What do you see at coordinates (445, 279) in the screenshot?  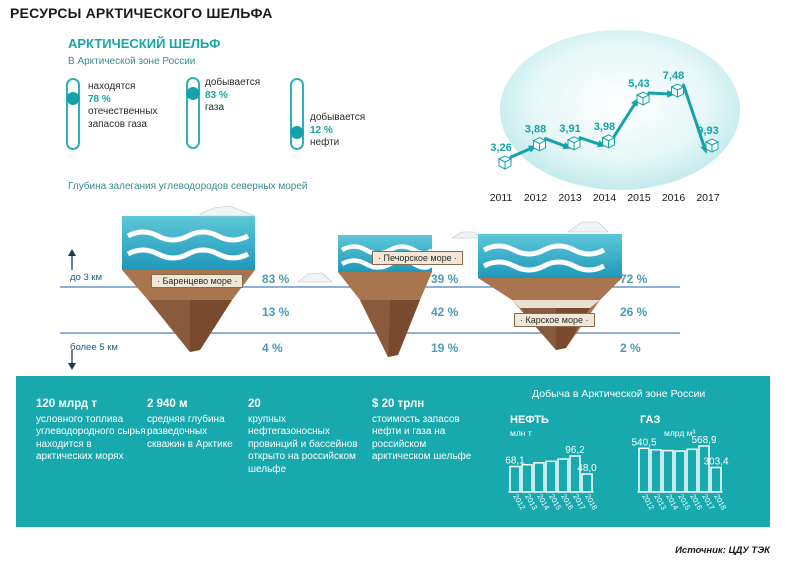 I see `pct-pechora-upper: 39 %` at bounding box center [445, 279].